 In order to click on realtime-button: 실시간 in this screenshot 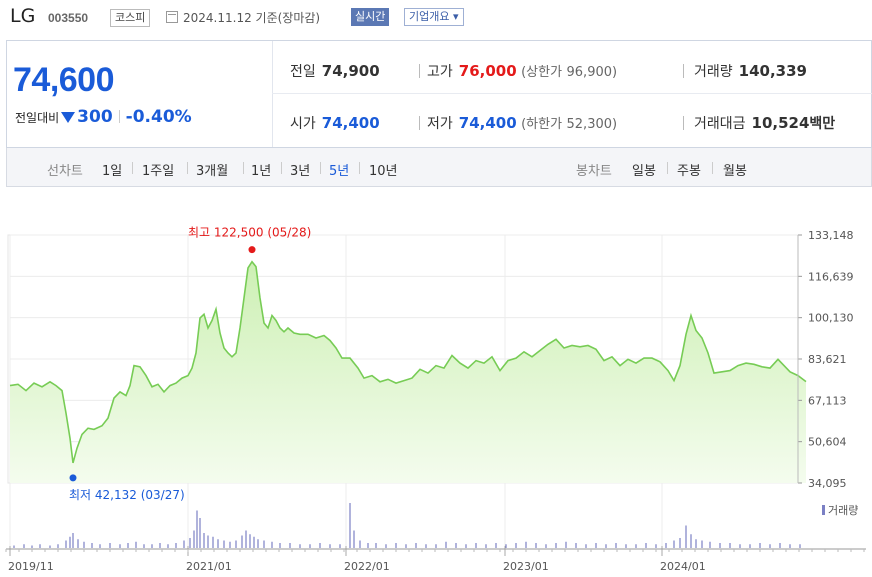, I will do `click(370, 17)`.